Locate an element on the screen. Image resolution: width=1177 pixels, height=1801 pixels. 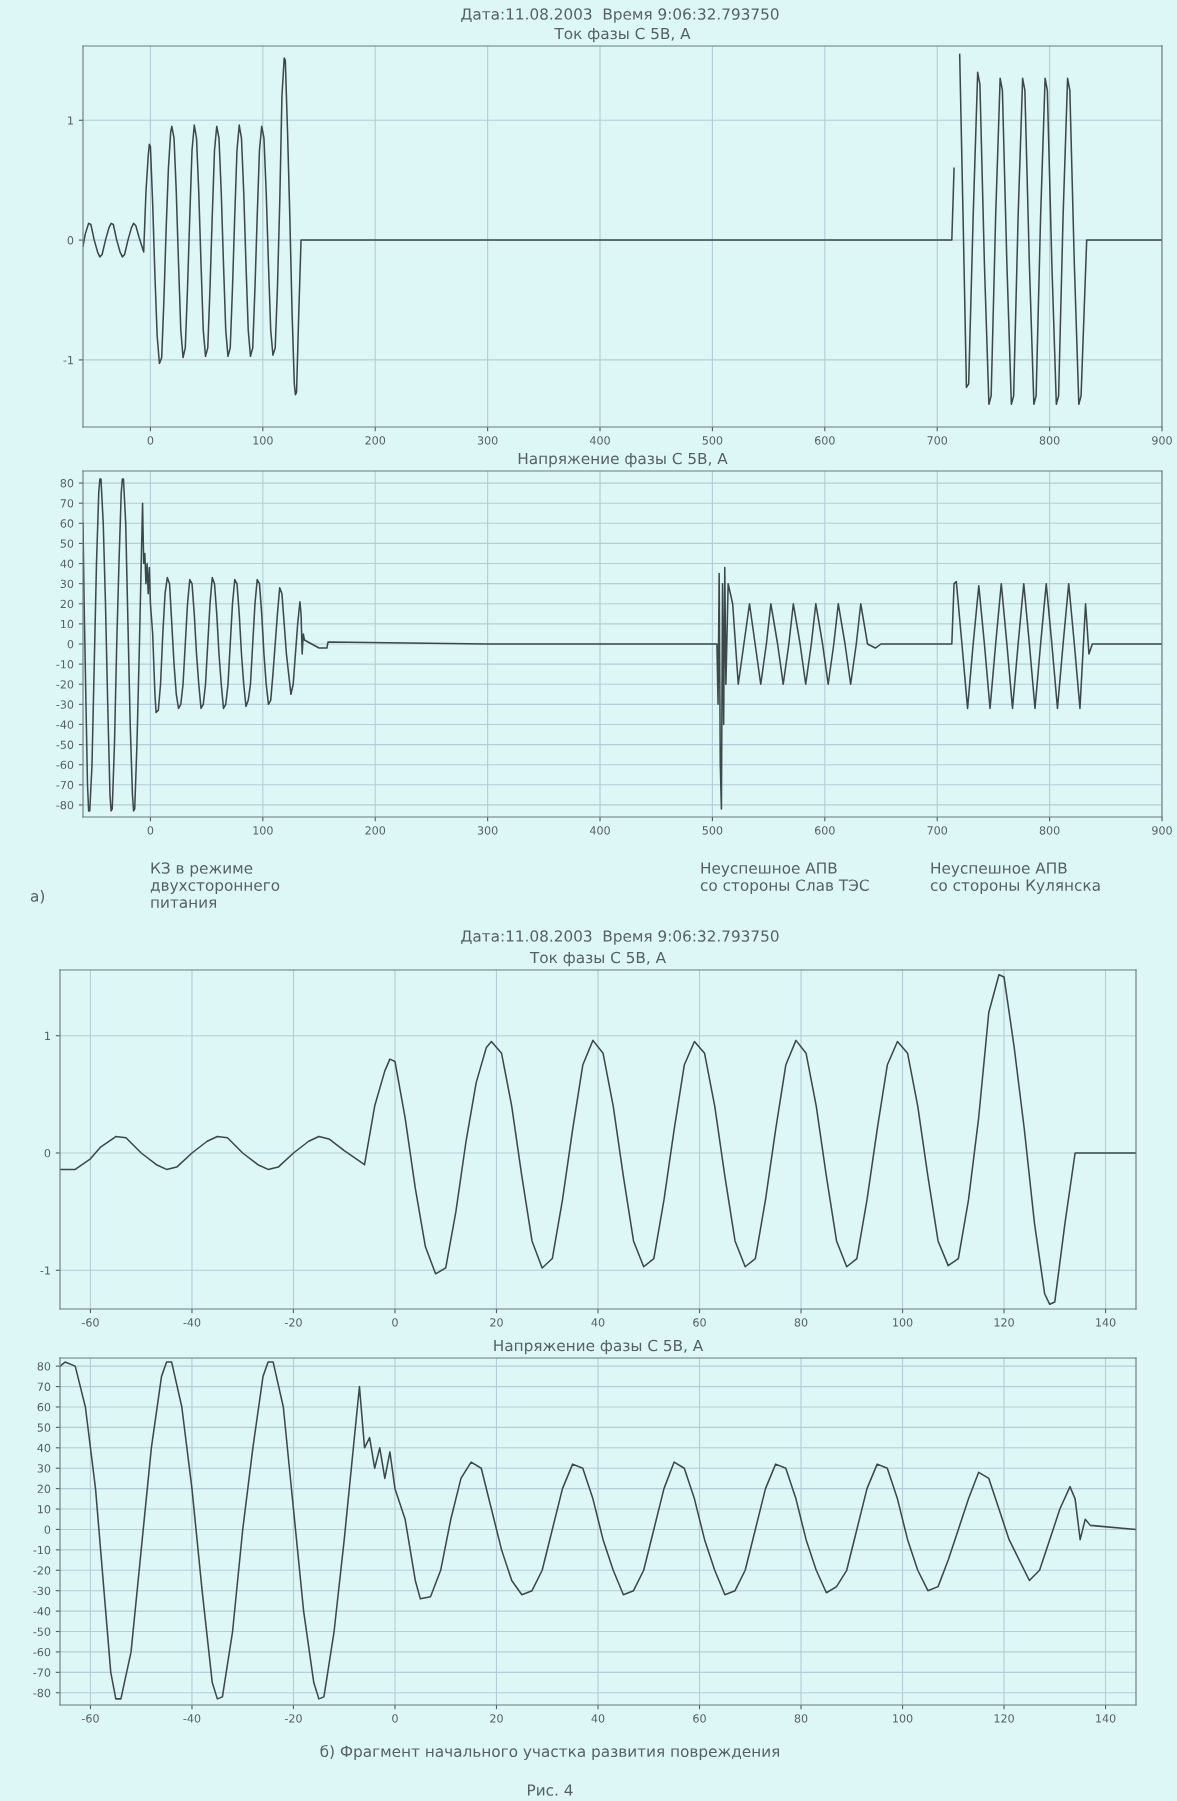
text: б) Фрагмент начального участка развития повреждения is located at coordinates (550, 1753).